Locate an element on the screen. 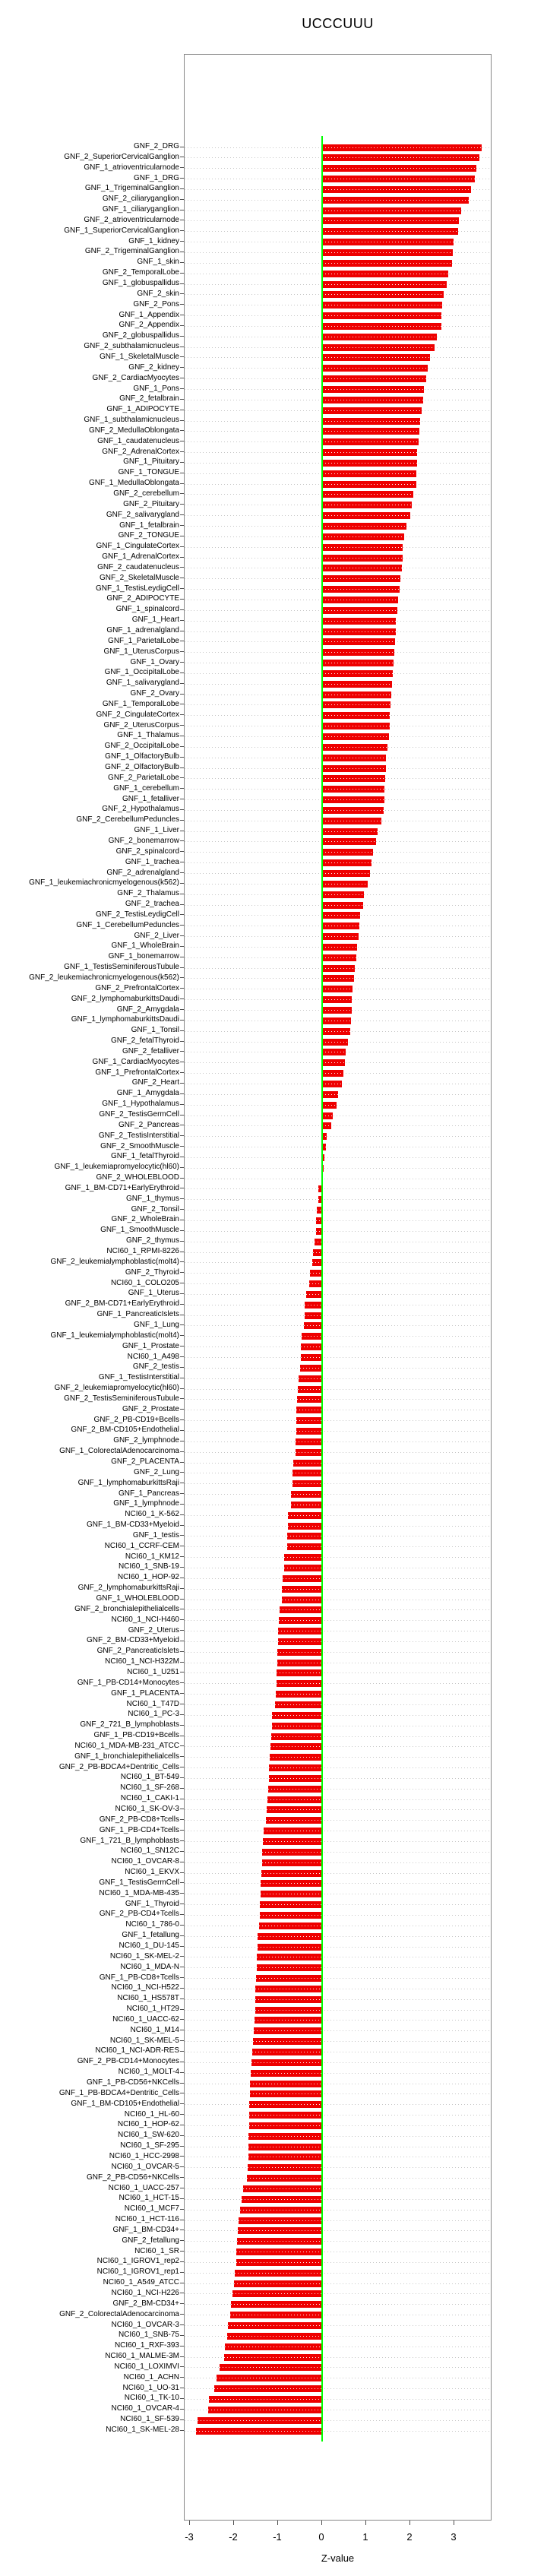 The image size is (547, 2576). category-label: GNF_2_salivarygland is located at coordinates (142, 514).